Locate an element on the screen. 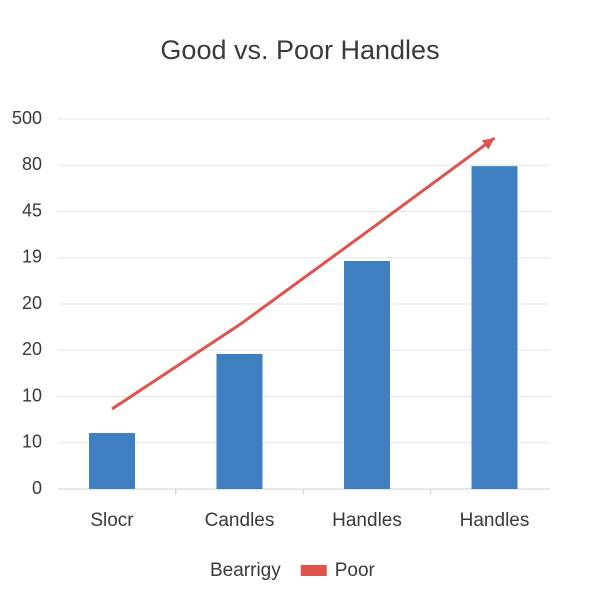 This screenshot has height=600, width=600. arrow-head is located at coordinates (488, 143).